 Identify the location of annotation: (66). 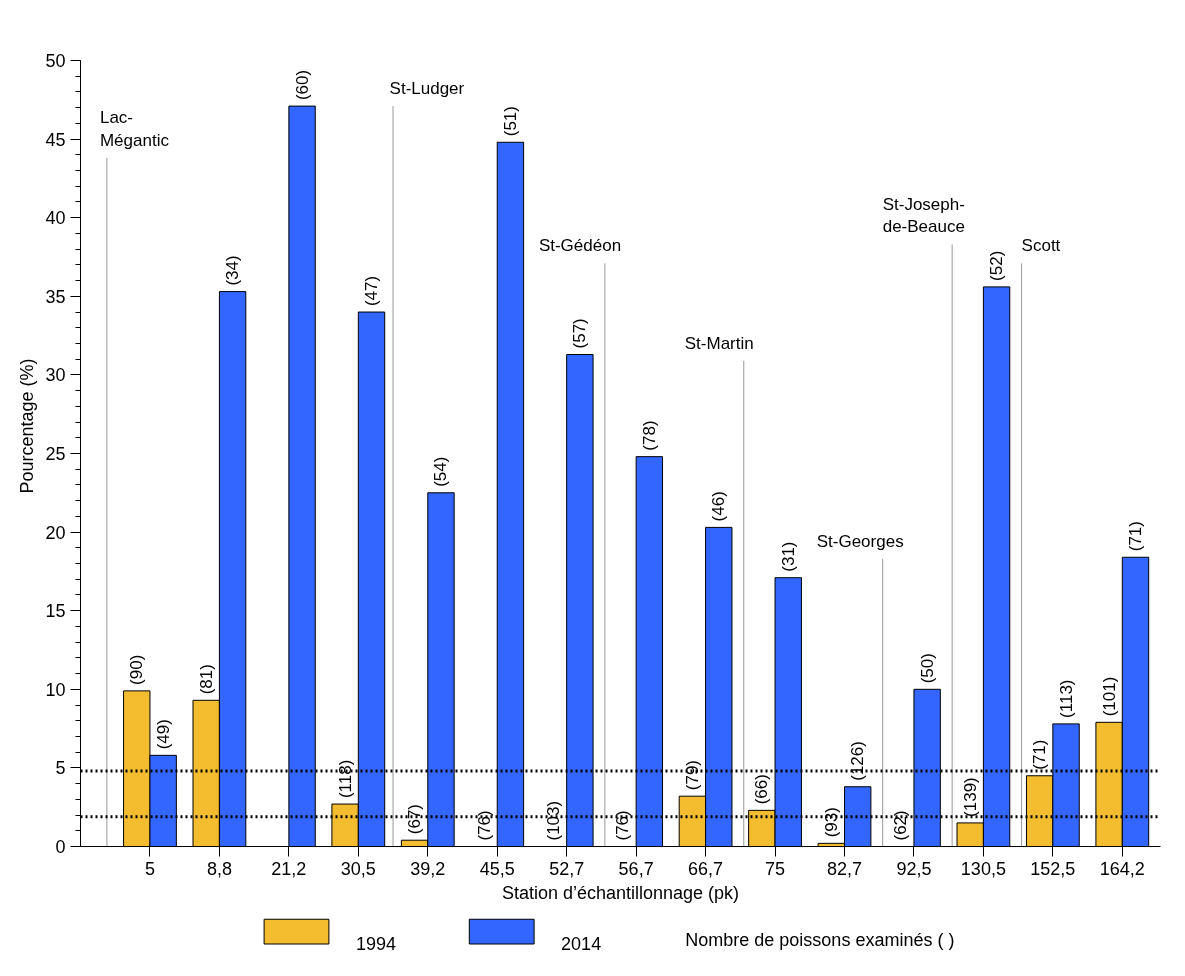
(762, 789).